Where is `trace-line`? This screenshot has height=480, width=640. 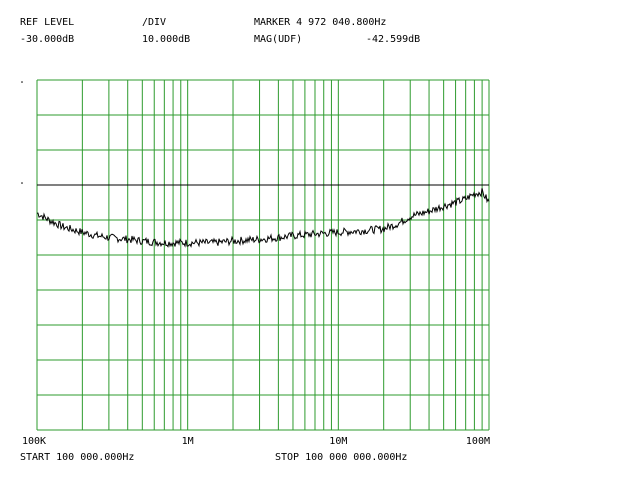 trace-line is located at coordinates (263, 218).